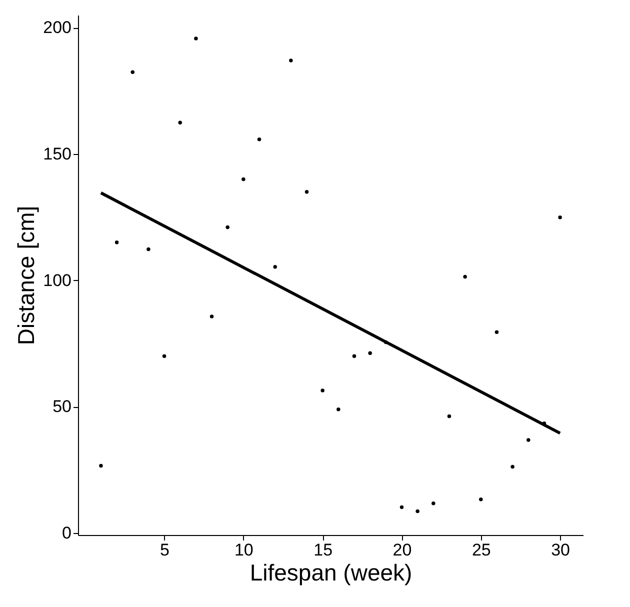  Describe the element at coordinates (481, 550) in the screenshot. I see `x-tick-label: 25` at that location.